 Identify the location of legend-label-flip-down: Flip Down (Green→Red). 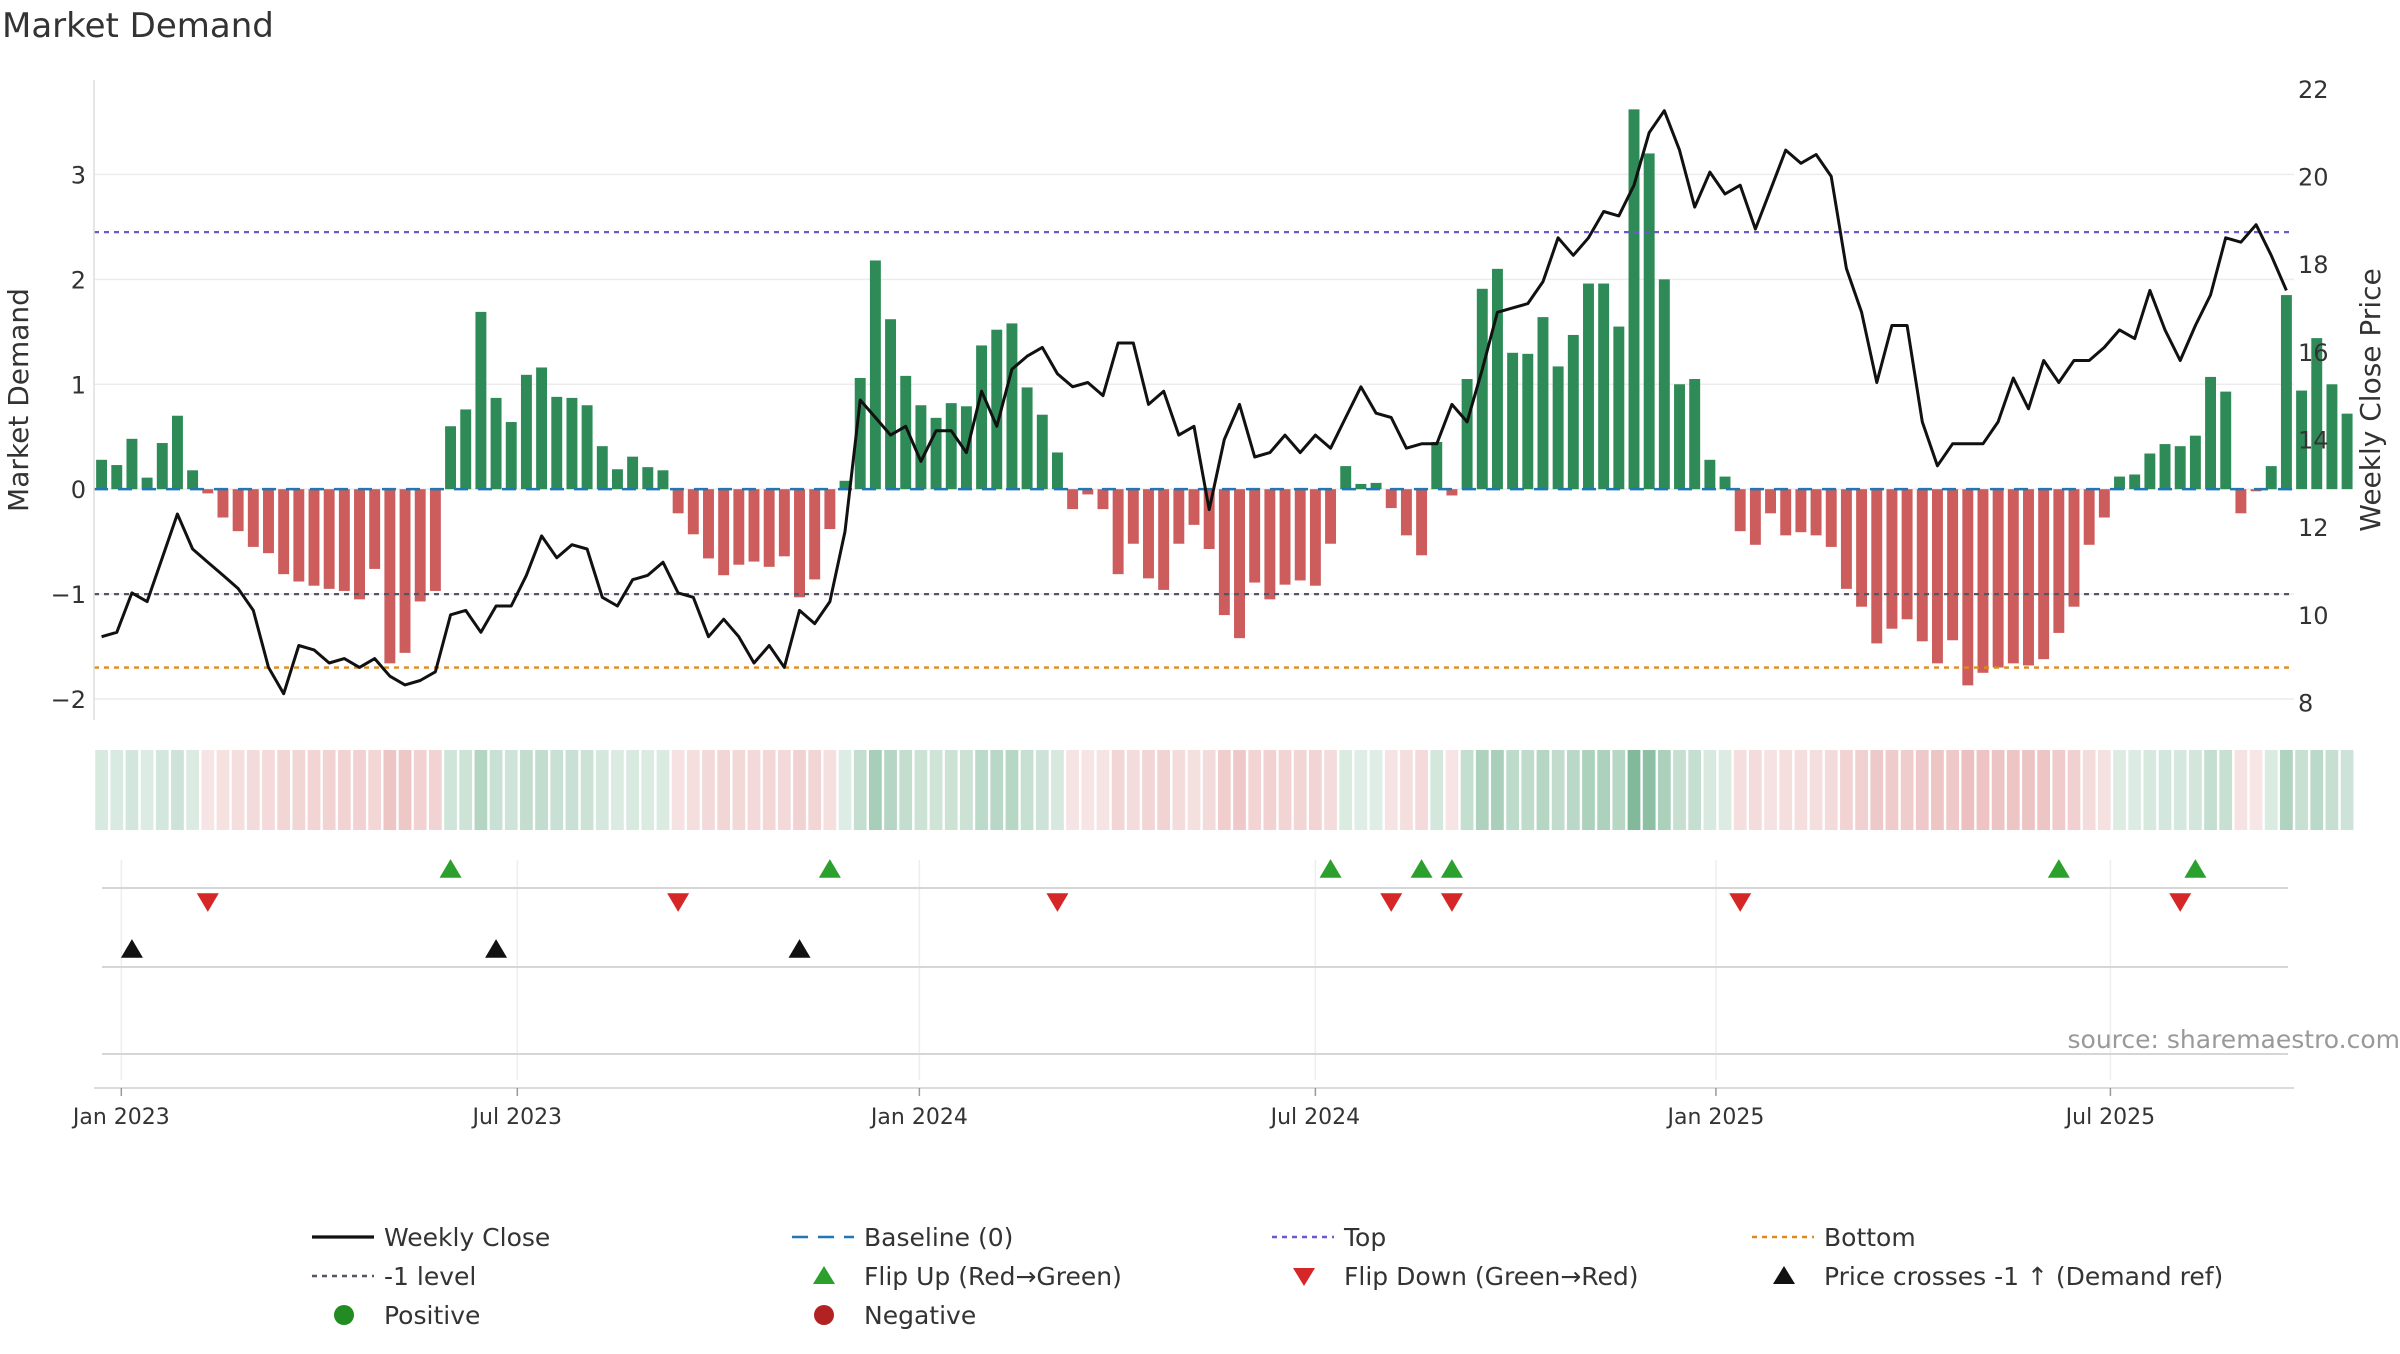
(1491, 1276).